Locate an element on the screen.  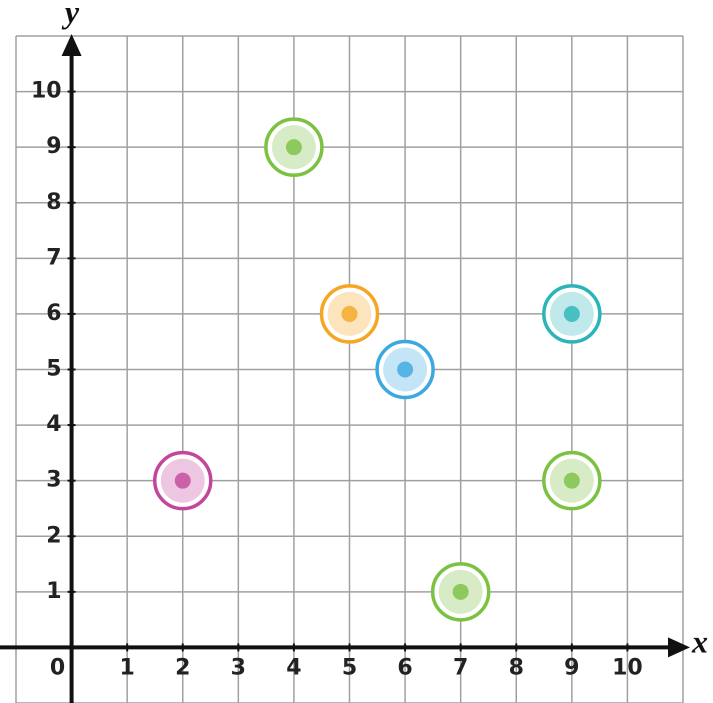
y-tick-label: 10 is located at coordinates (46, 91).